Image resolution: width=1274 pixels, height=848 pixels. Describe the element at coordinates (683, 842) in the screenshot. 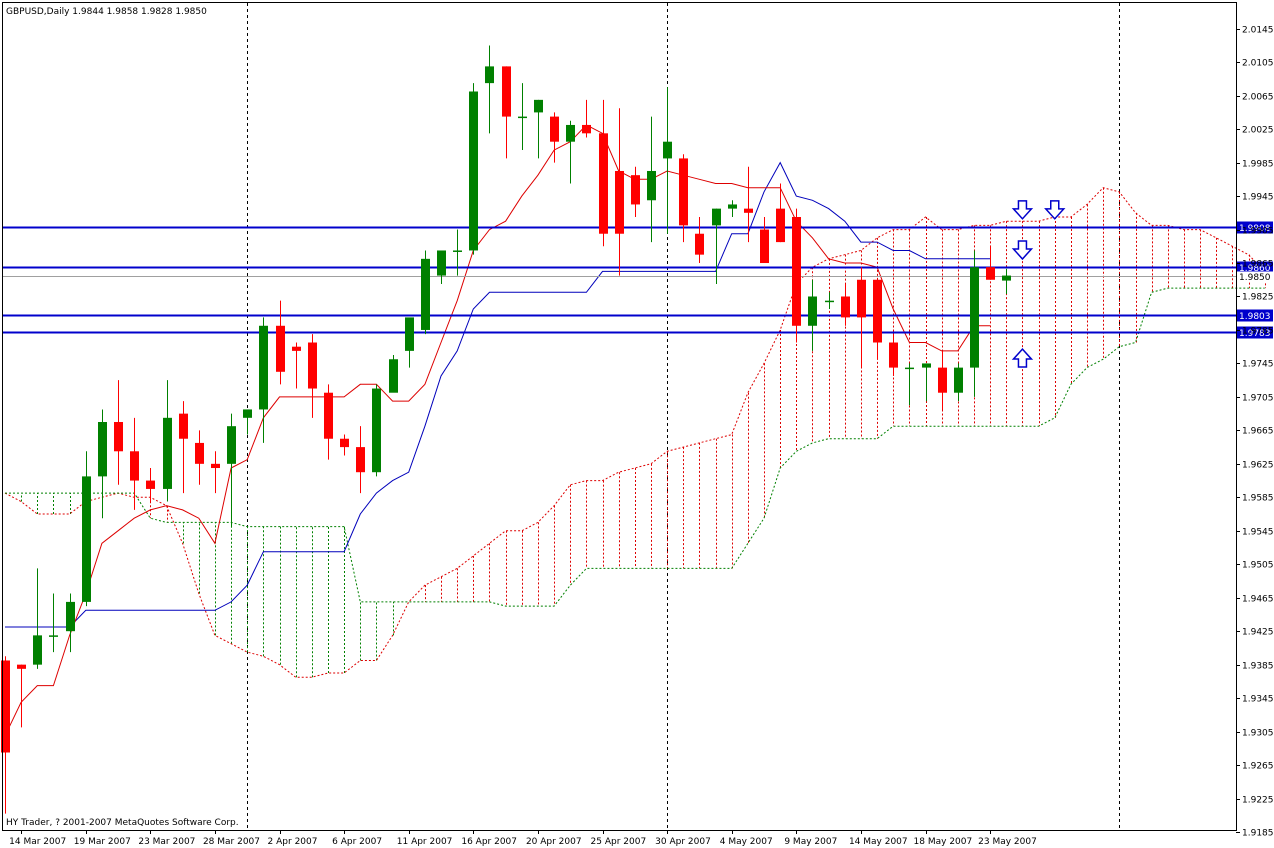

I see `x-tick-label: 30 Apr 2007` at that location.